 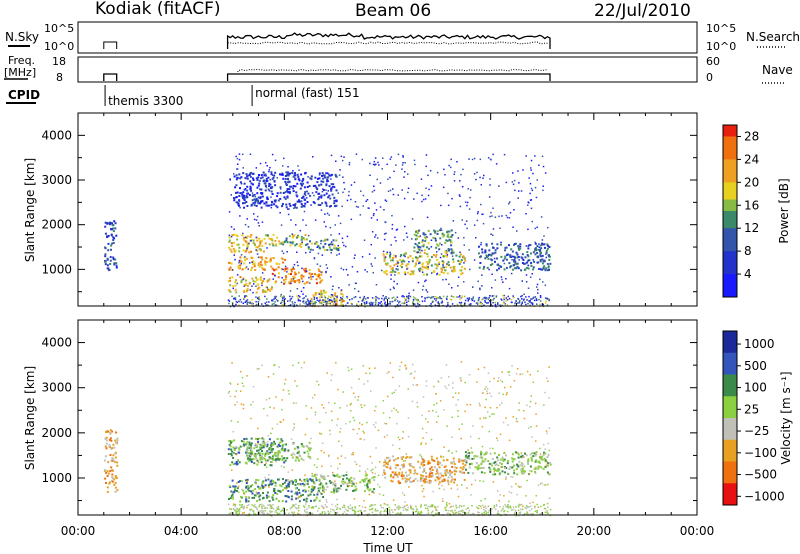 I want to click on header-date: 22/Jul/2010, so click(x=642, y=11).